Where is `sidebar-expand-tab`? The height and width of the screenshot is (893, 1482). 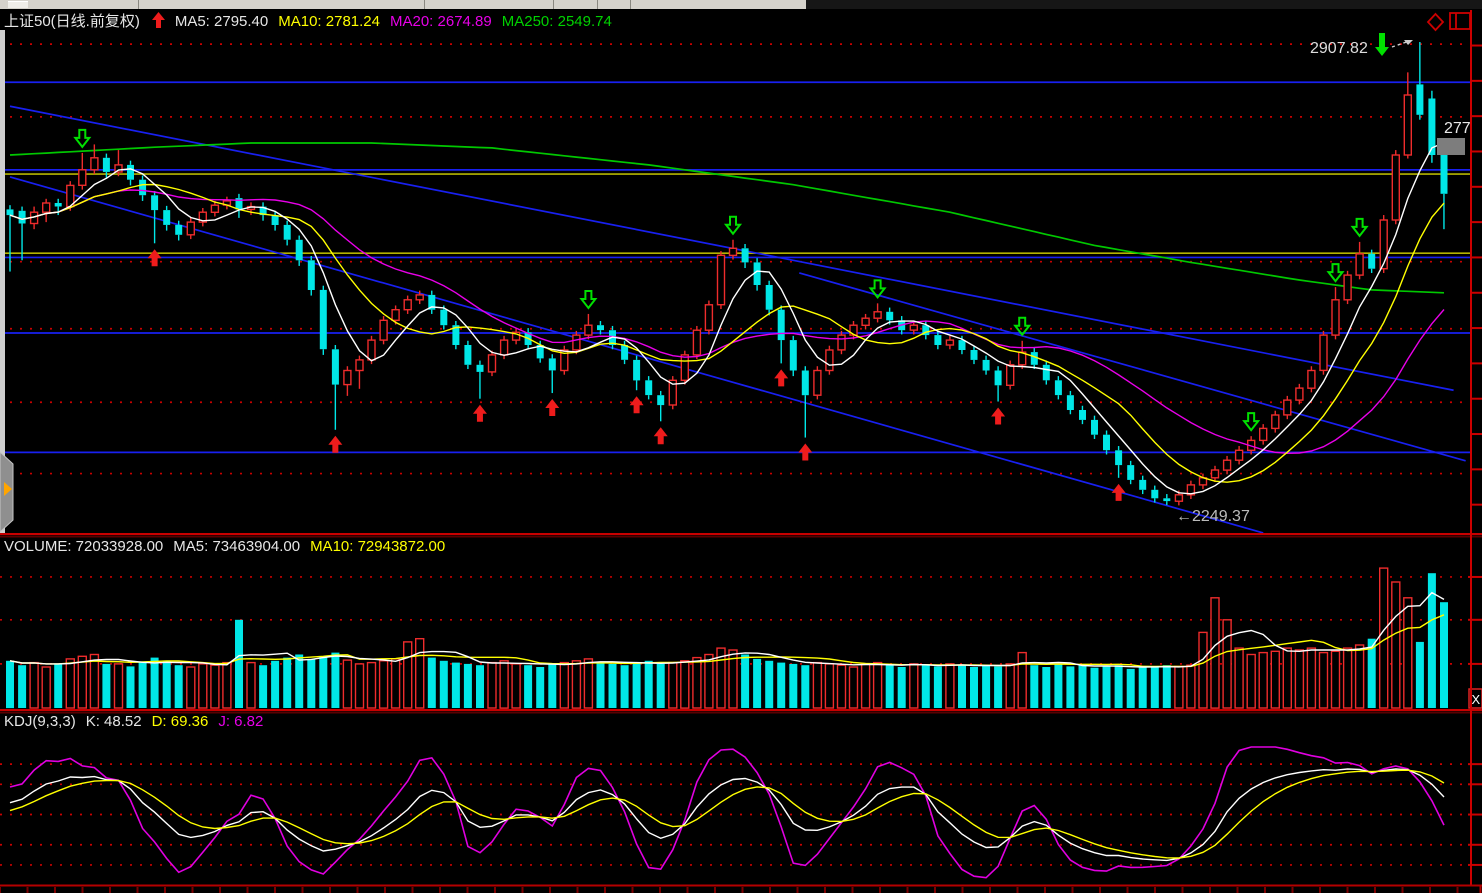
sidebar-expand-tab is located at coordinates (7, 492).